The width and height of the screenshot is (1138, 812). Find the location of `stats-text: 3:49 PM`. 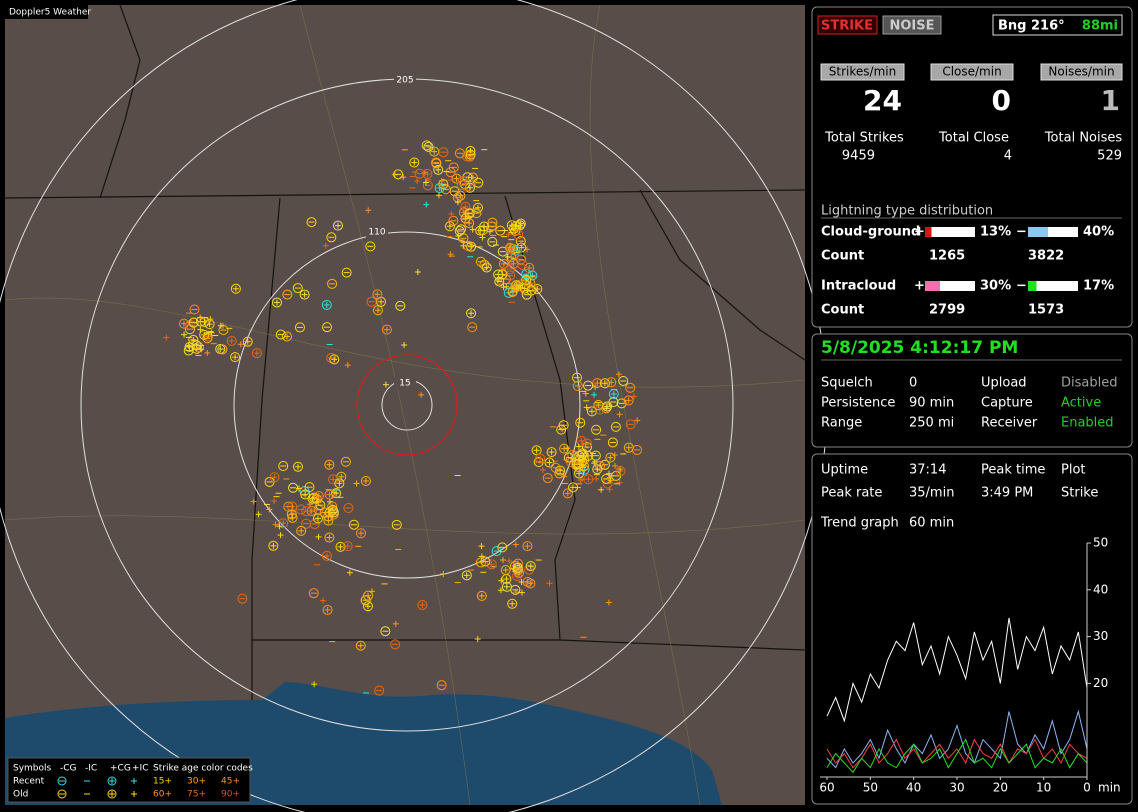

stats-text: 3:49 PM is located at coordinates (1007, 493).